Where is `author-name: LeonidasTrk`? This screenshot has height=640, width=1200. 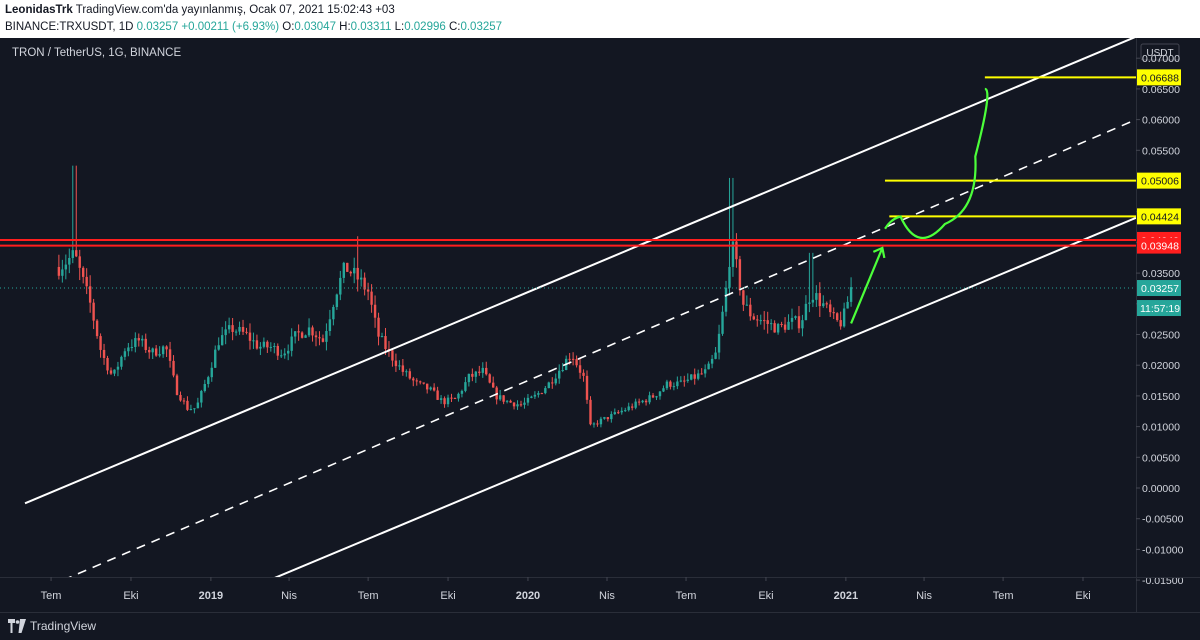 author-name: LeonidasTrk is located at coordinates (39, 10).